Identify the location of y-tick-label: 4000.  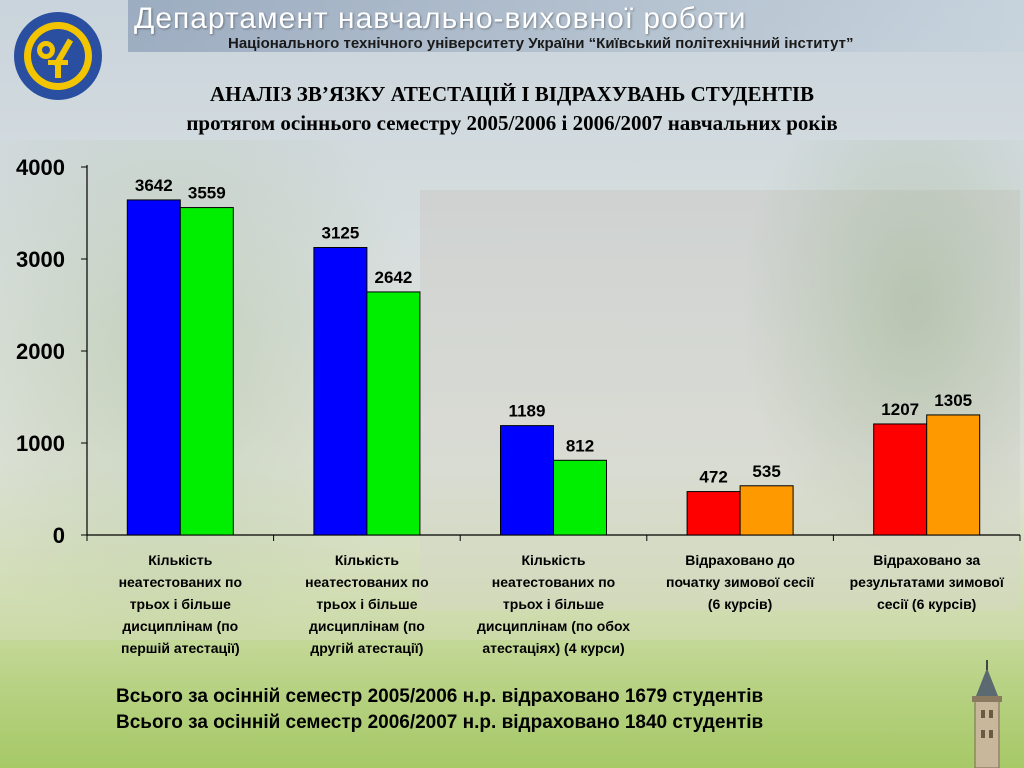
(40, 167).